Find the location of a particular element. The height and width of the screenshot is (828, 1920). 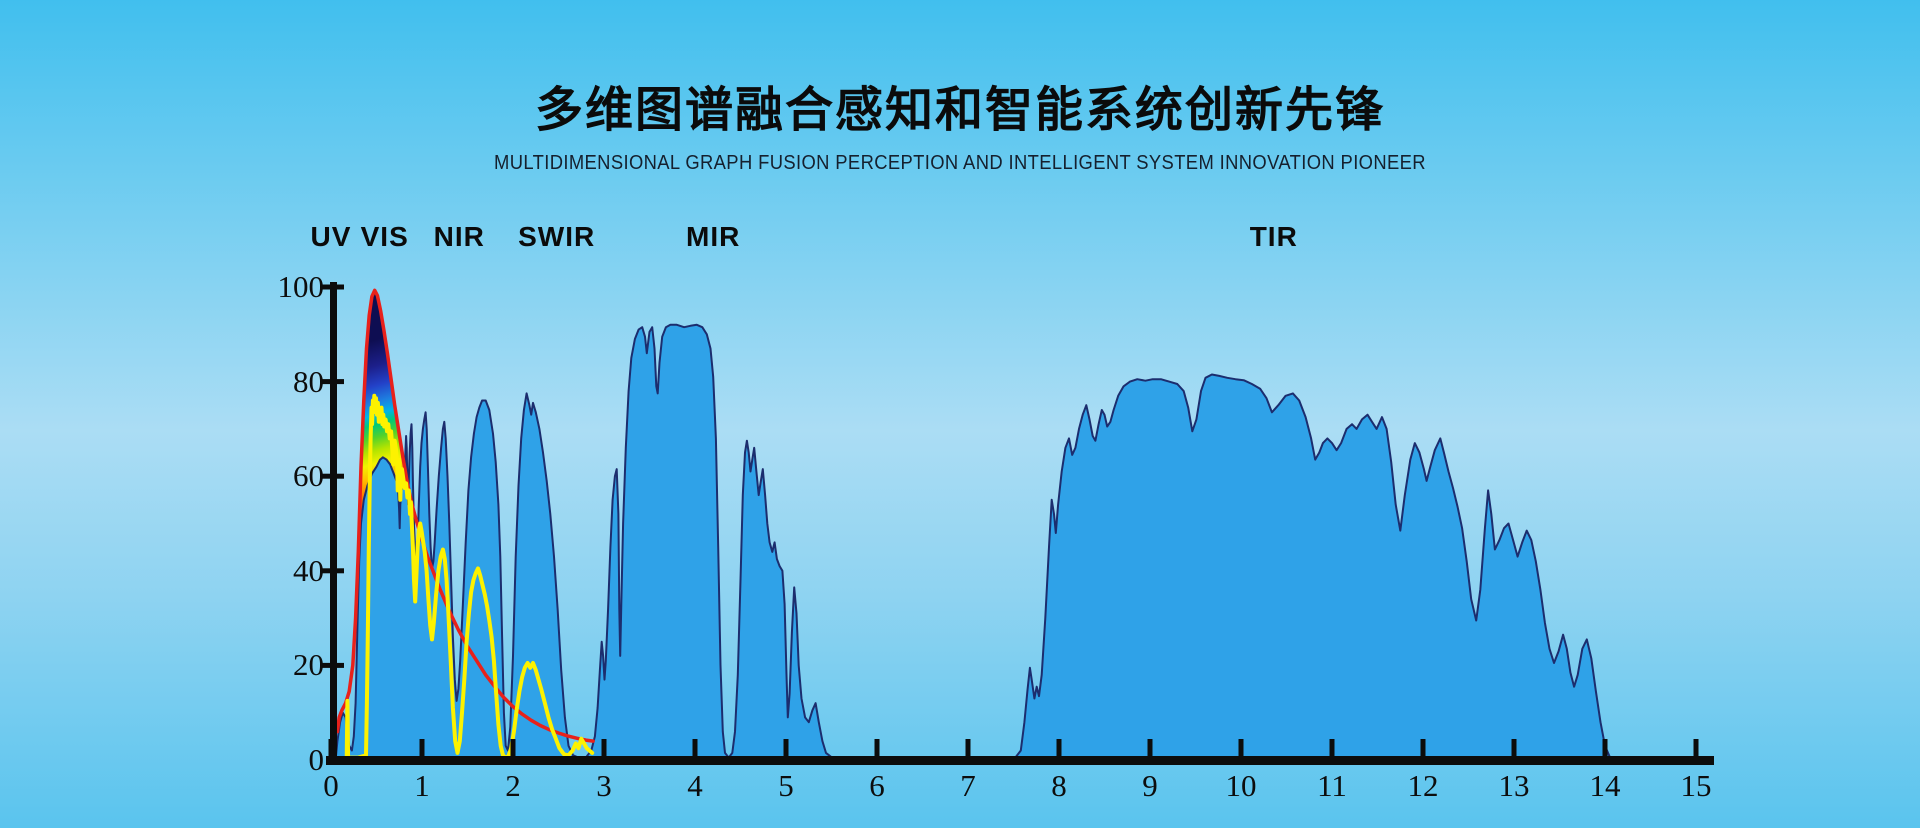

x-tick-label: 1 is located at coordinates (422, 785).